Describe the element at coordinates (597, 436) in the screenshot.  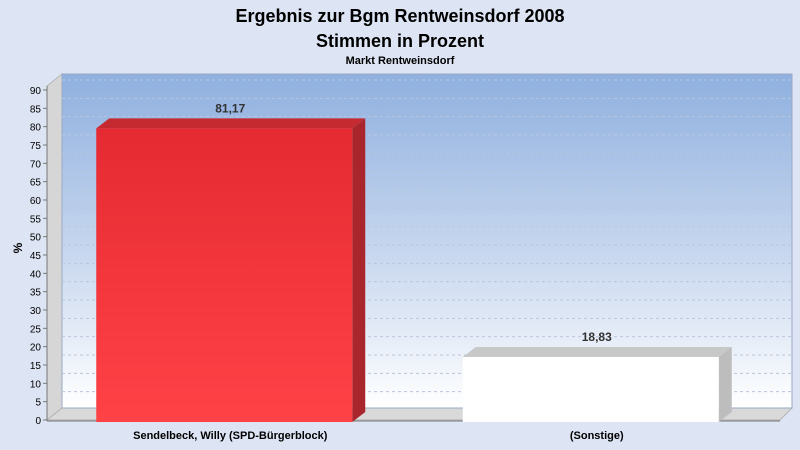
I see `category-label: (Sonstige)` at that location.